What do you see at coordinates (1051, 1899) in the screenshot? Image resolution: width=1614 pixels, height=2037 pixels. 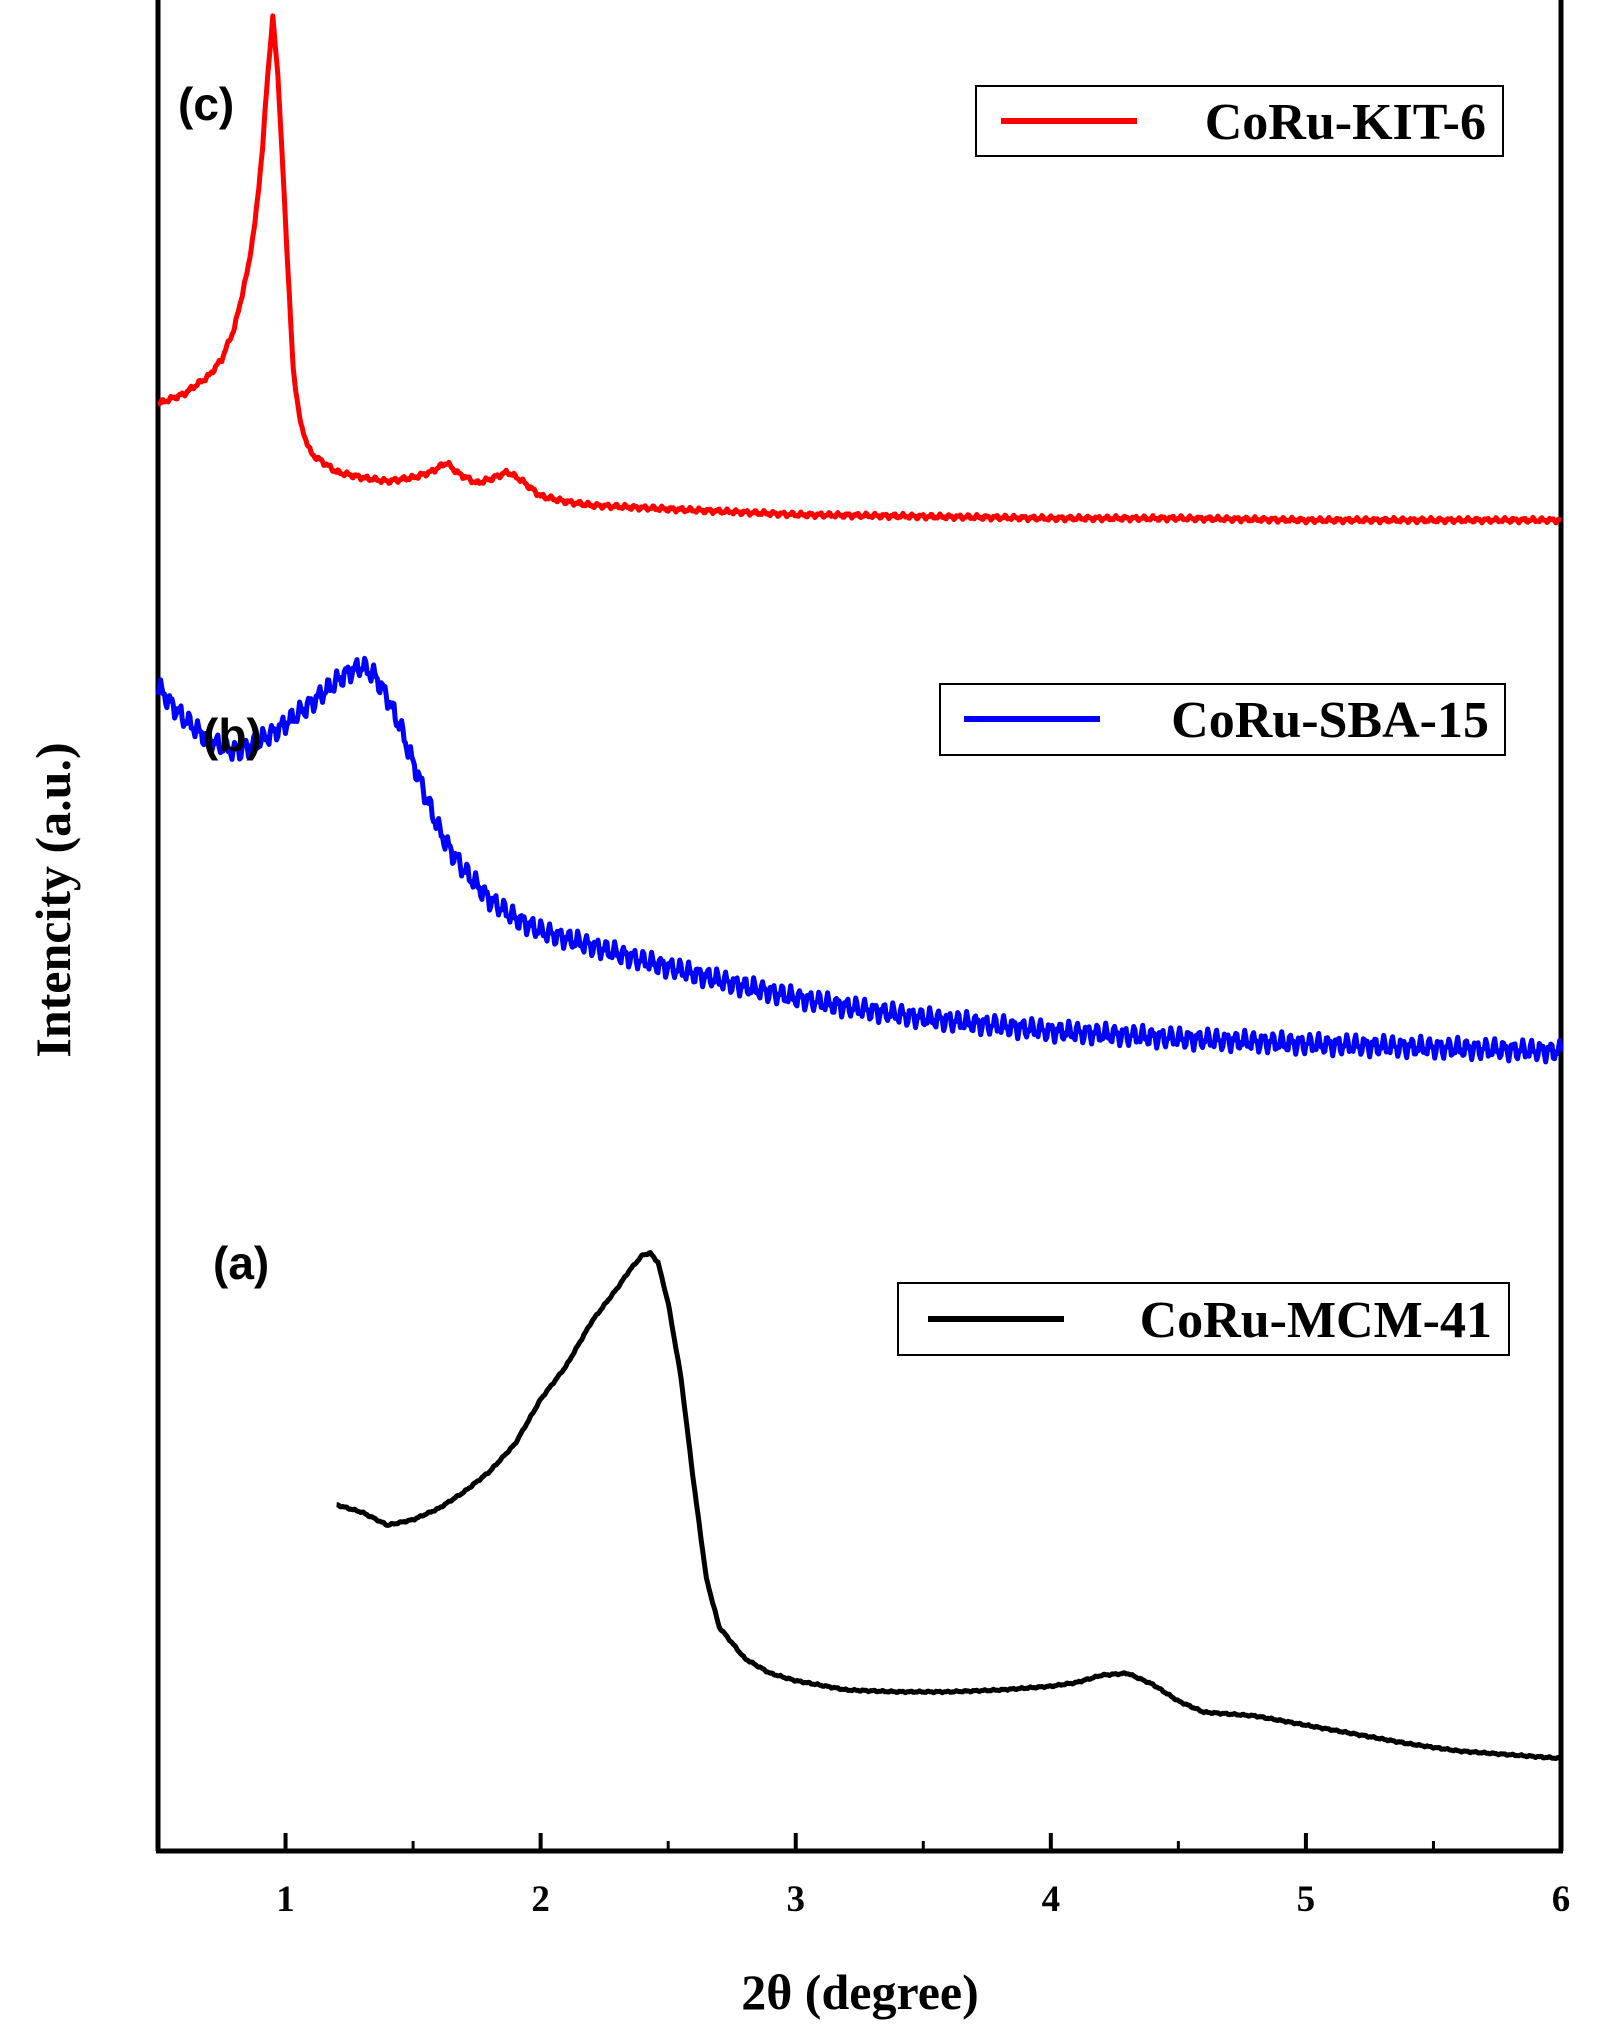 I see `x-tick-label-4: 4` at bounding box center [1051, 1899].